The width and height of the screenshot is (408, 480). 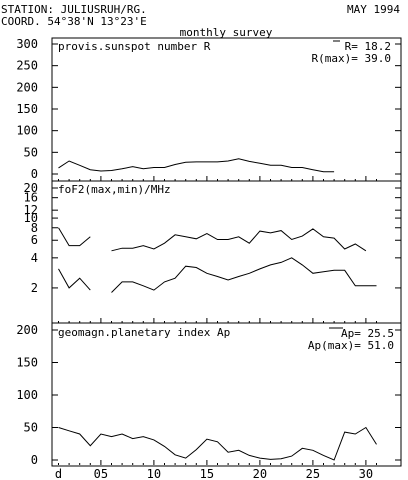 What do you see at coordinates (144, 332) in the screenshot?
I see `panel-ap-title: geomagn.planetary index Ap` at bounding box center [144, 332].